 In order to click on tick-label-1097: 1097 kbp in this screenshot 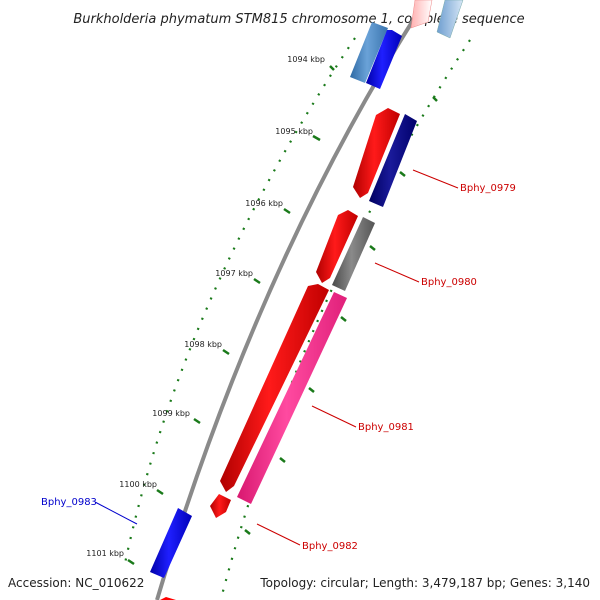, I will do `click(234, 273)`.